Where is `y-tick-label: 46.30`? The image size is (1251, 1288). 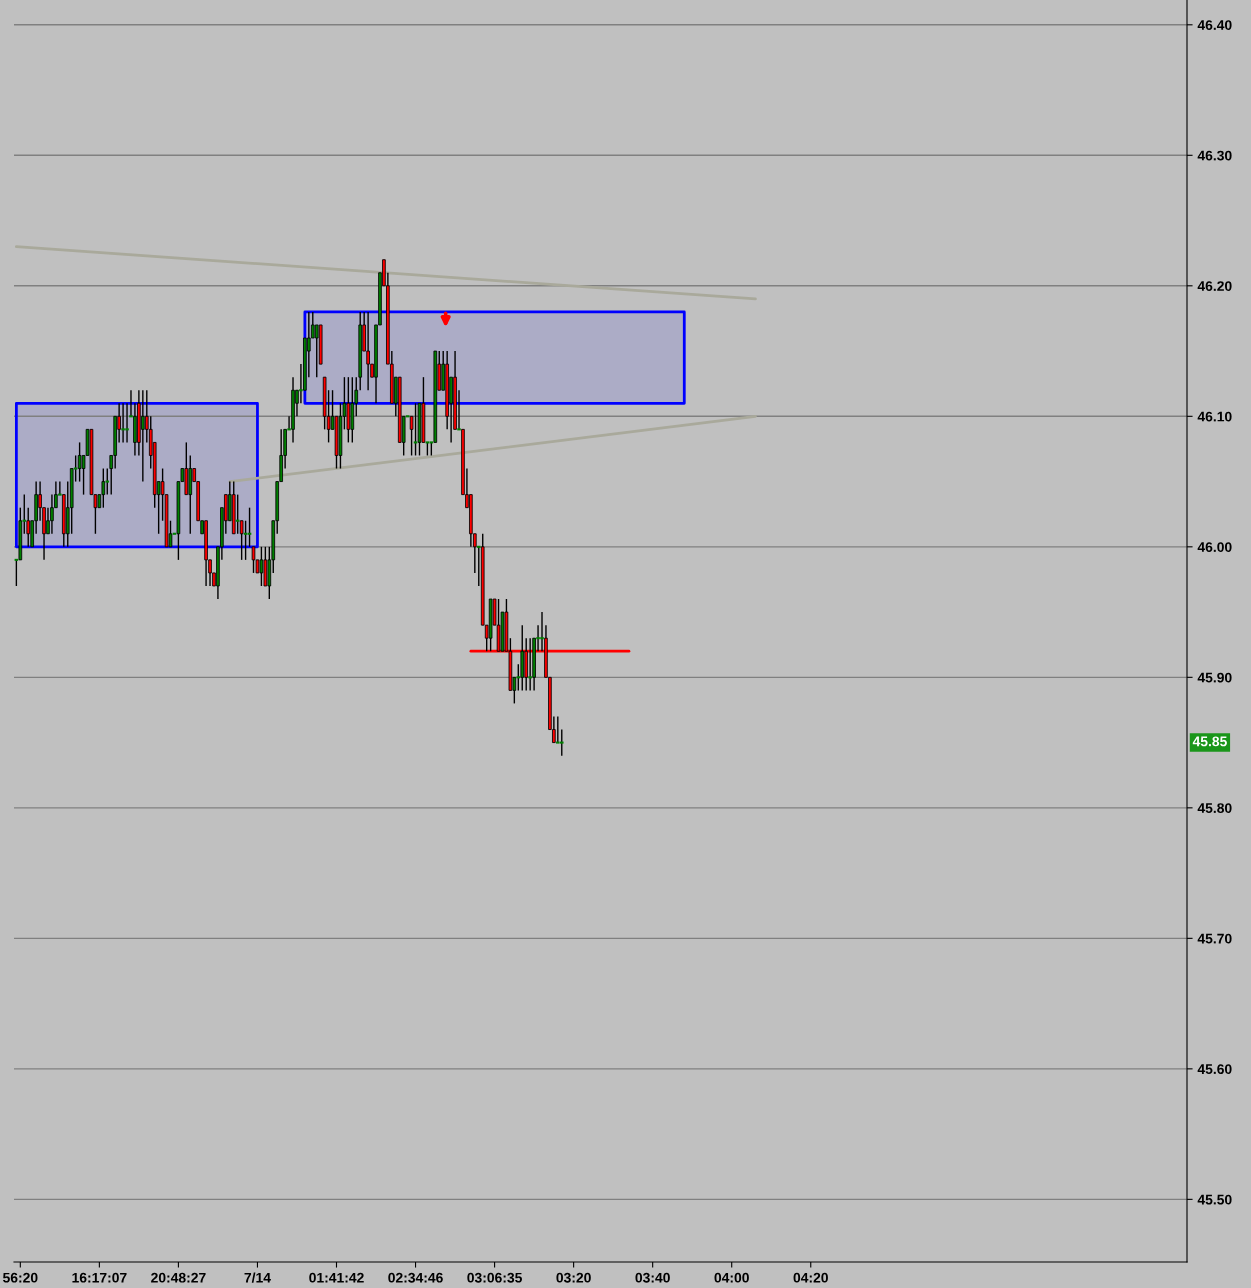
y-tick-label: 46.30 is located at coordinates (1214, 155).